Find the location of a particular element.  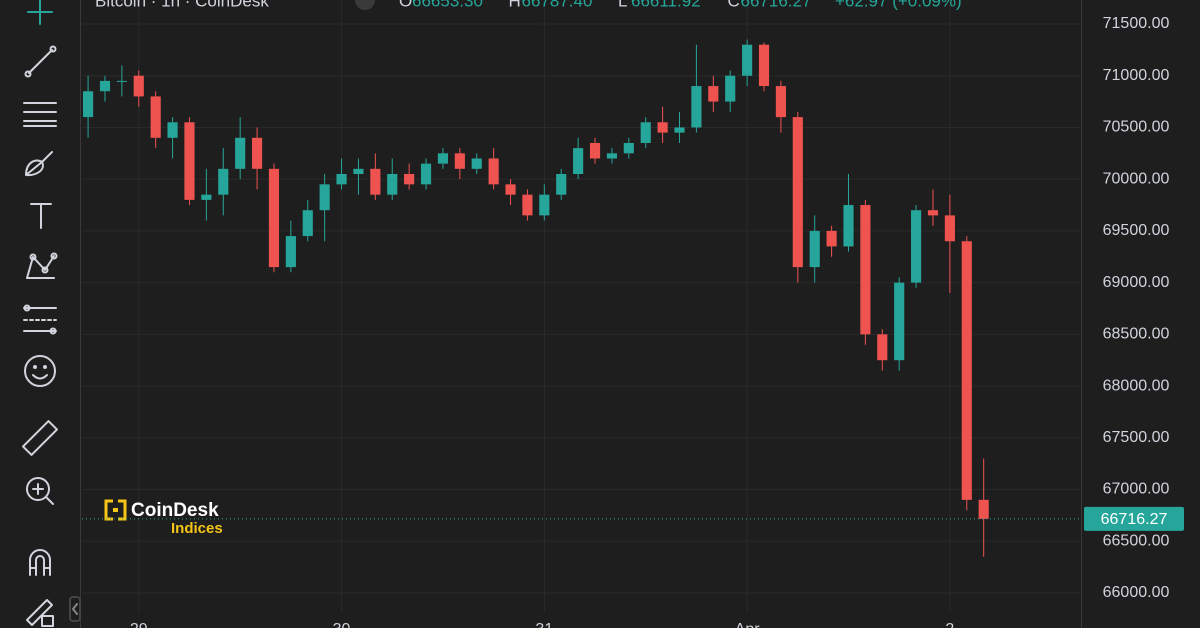

x-tick-label: 30 is located at coordinates (342, 624).